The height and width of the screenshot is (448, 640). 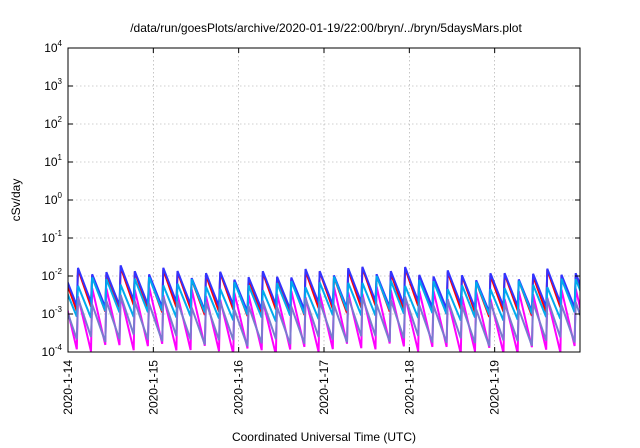 What do you see at coordinates (409, 387) in the screenshot?
I see `x-tick-label: 2020-1-18` at bounding box center [409, 387].